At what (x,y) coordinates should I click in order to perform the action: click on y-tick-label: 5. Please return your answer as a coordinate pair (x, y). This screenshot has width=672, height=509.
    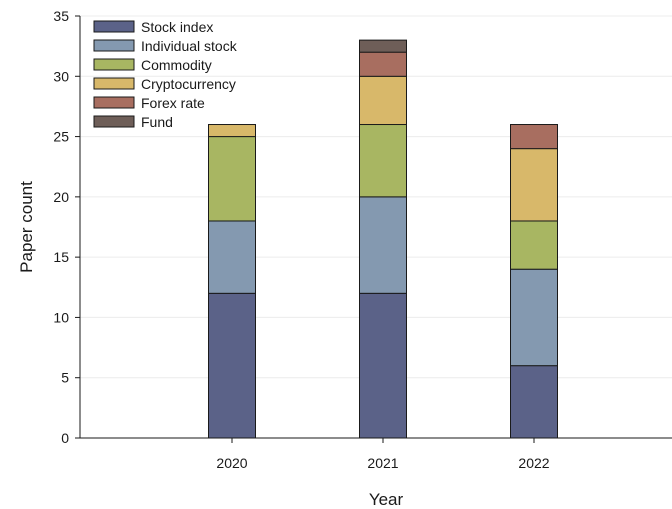
    Looking at the image, I should click on (65, 378).